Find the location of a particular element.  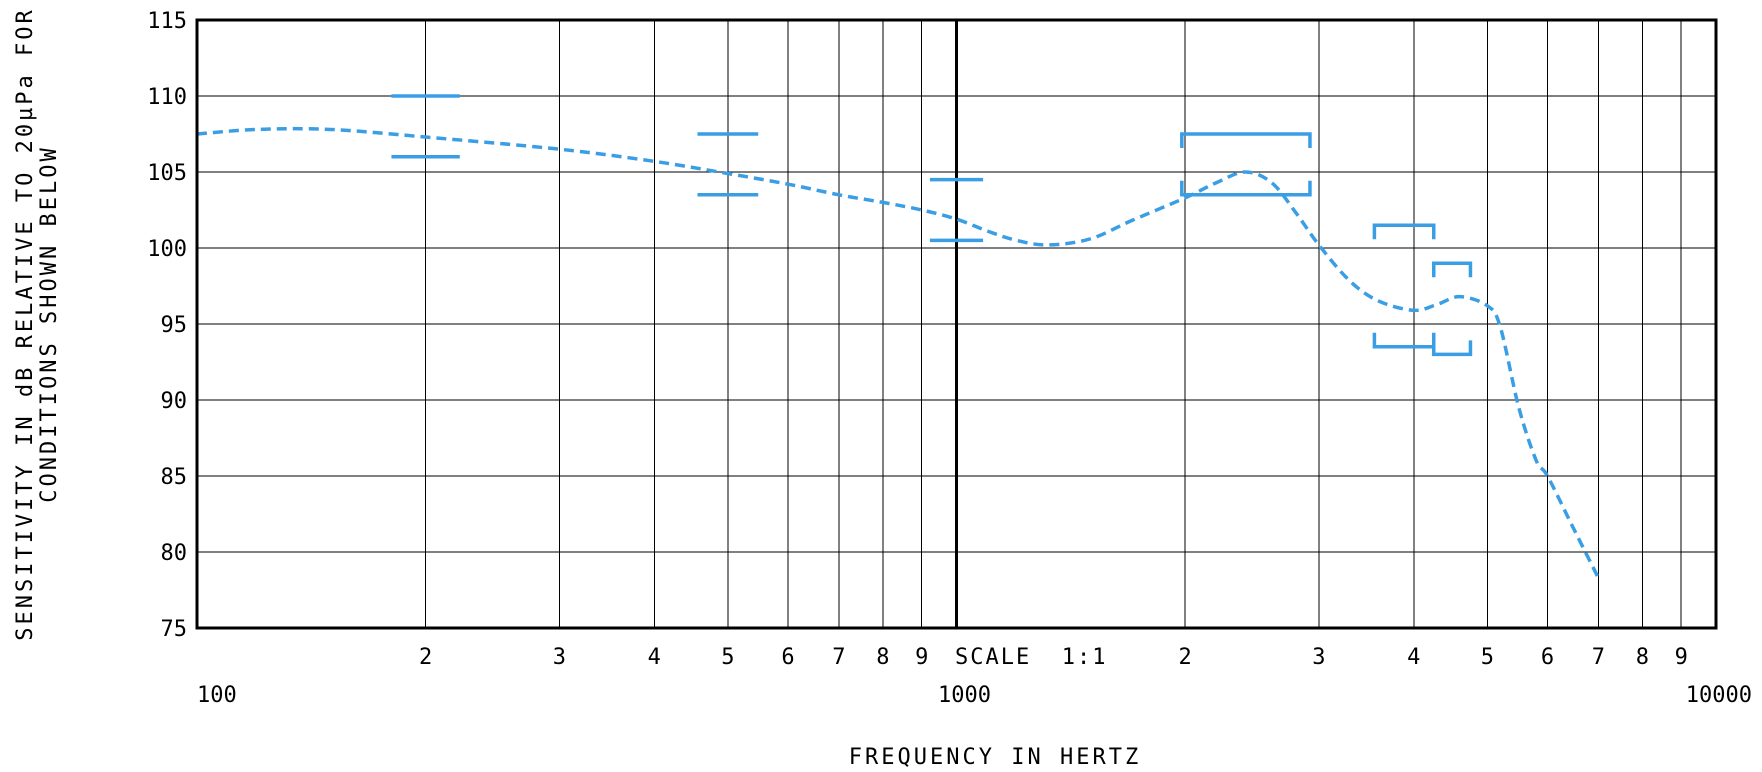

x-tick-label-3000: 3 is located at coordinates (1318, 657).